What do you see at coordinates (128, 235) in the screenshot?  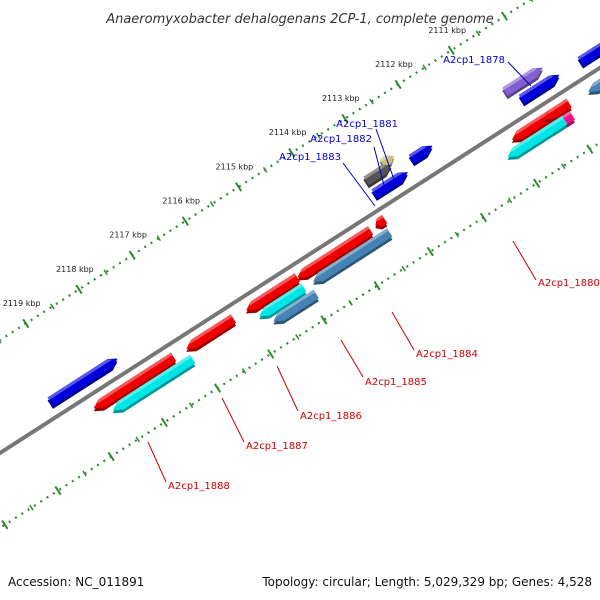 I see `kbp-tick-label: 2117 kbp` at bounding box center [128, 235].